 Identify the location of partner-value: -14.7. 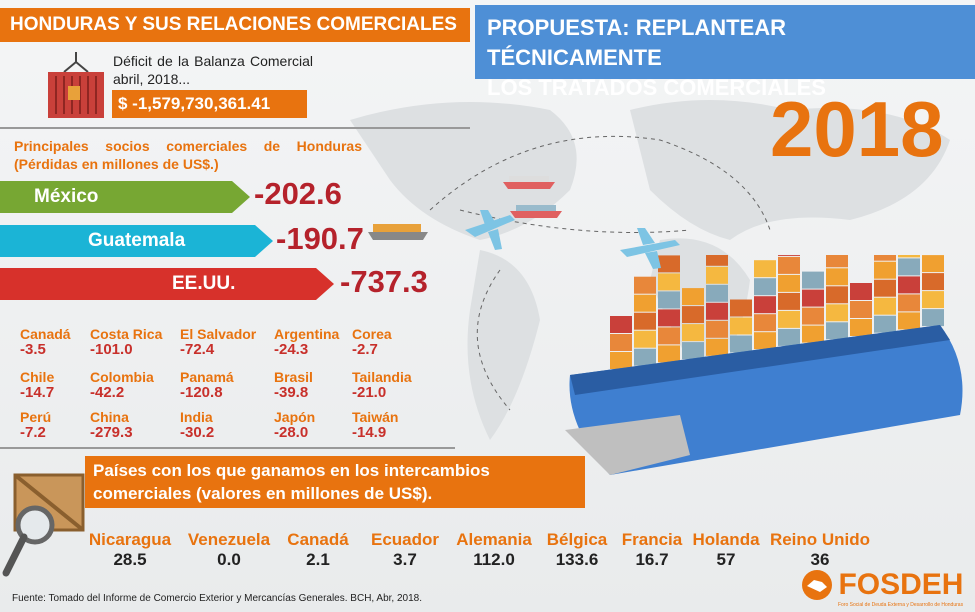
(37, 392).